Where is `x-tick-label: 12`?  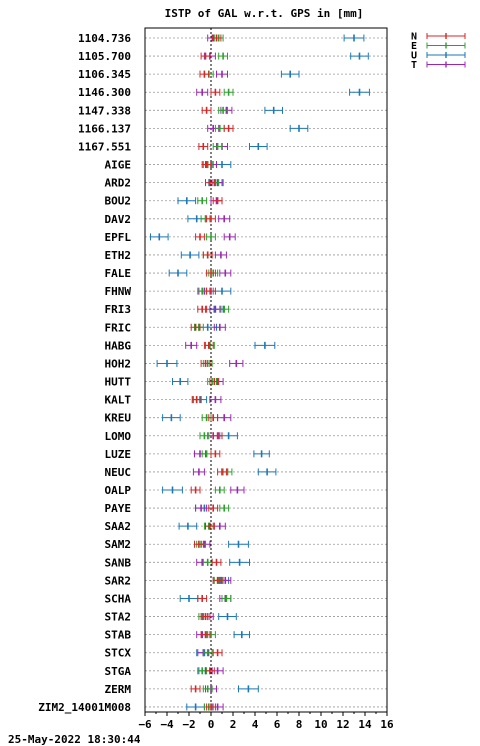
x-tick-label: 12 is located at coordinates (342, 724).